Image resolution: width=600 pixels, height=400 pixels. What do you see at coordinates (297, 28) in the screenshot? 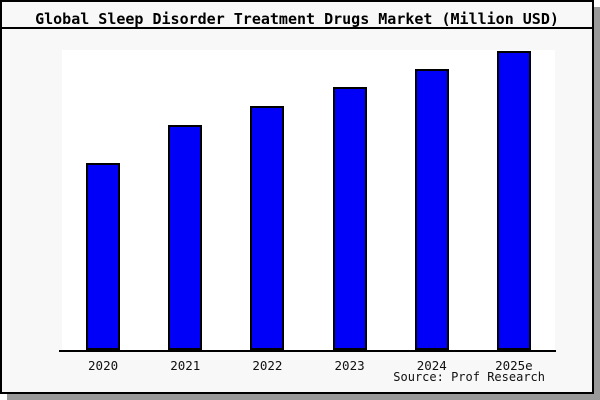
I see `title-separator-rule` at bounding box center [297, 28].